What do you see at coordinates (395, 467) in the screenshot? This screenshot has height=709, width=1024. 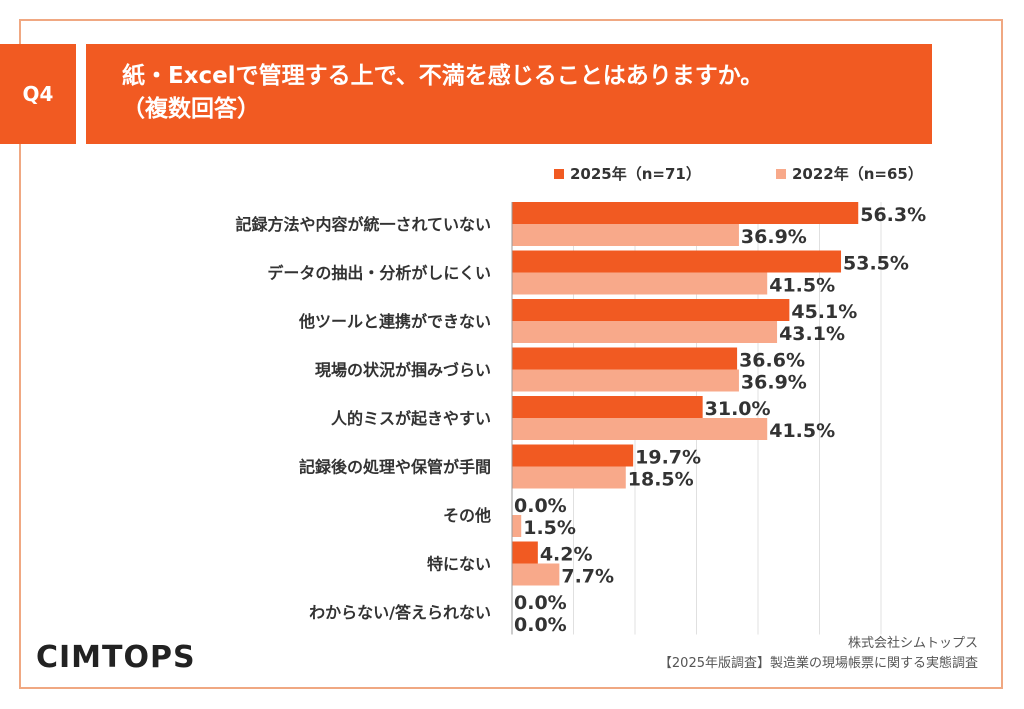 I see `category-label: 記録後の処理や保管が手間` at bounding box center [395, 467].